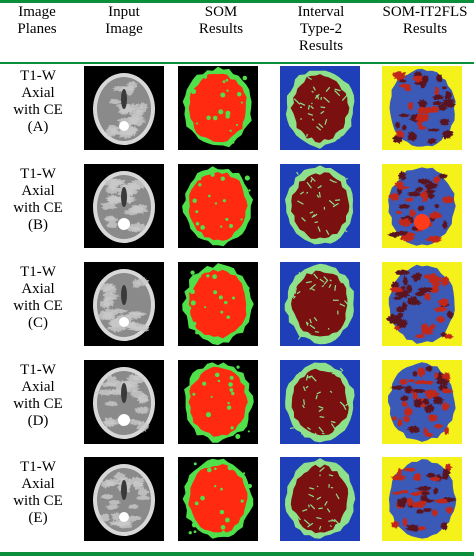  What do you see at coordinates (38, 127) in the screenshot?
I see `row-label-line: (A)` at bounding box center [38, 127].